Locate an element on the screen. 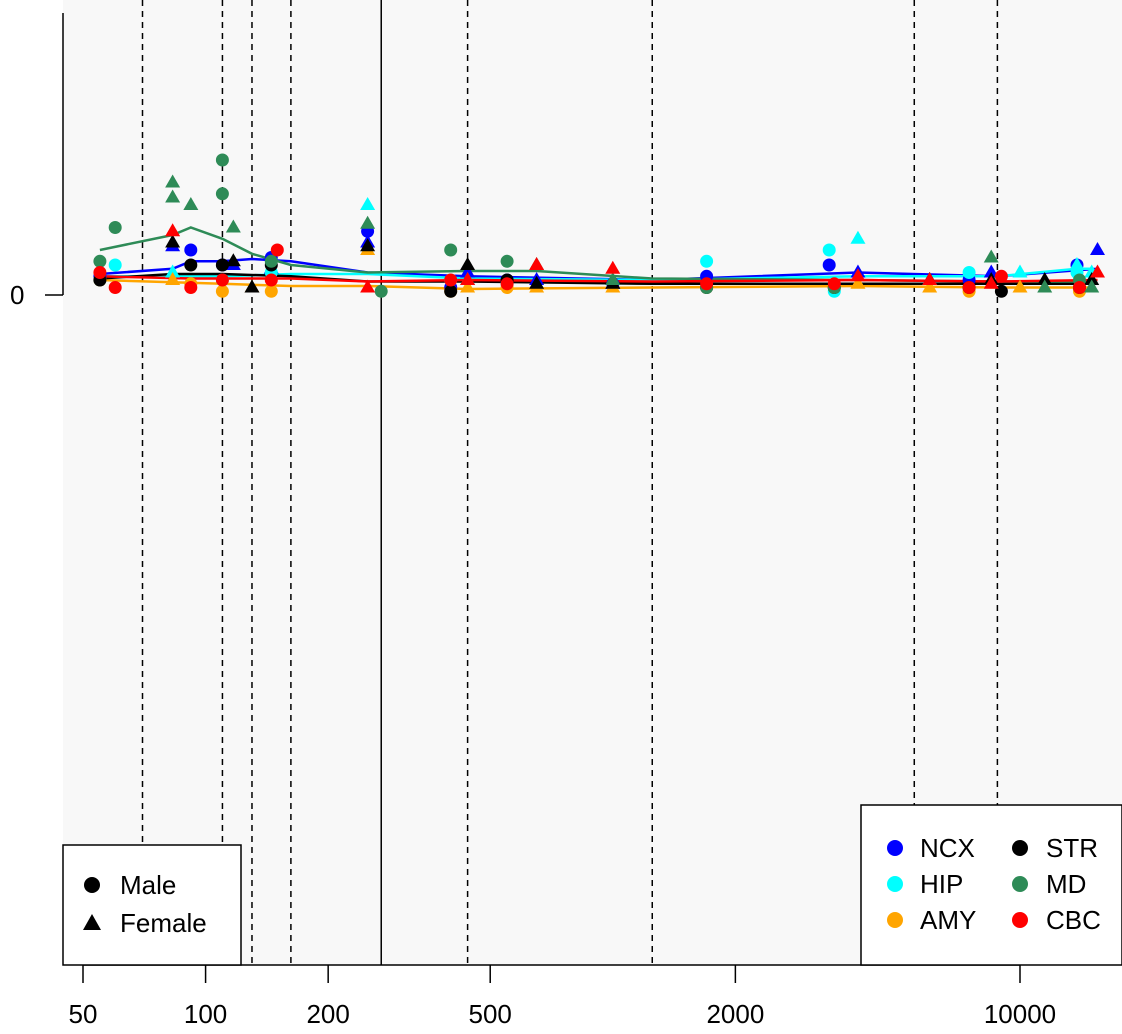 This screenshot has height=1034, width=1122. x-tick-label: 50 is located at coordinates (83, 1014).